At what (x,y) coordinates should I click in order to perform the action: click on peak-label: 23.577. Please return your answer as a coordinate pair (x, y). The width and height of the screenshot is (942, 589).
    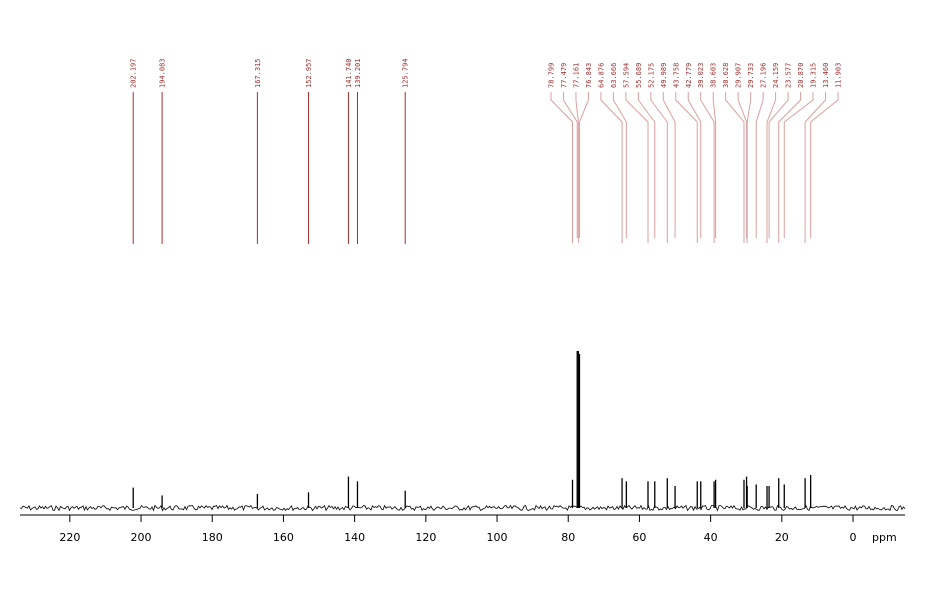
    Looking at the image, I should click on (789, 75).